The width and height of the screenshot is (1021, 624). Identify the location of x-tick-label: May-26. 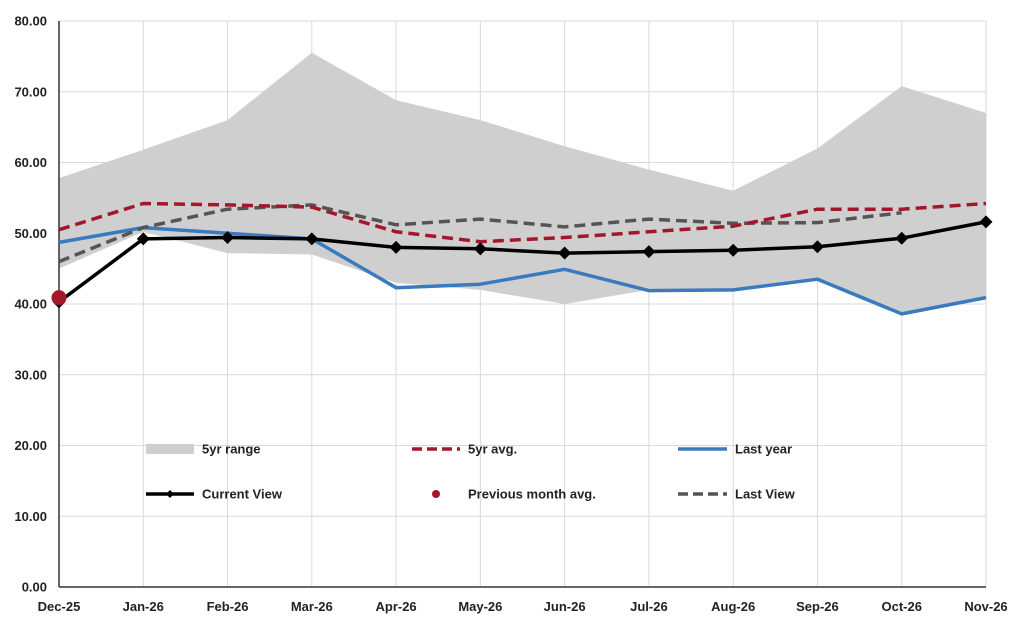
(480, 606).